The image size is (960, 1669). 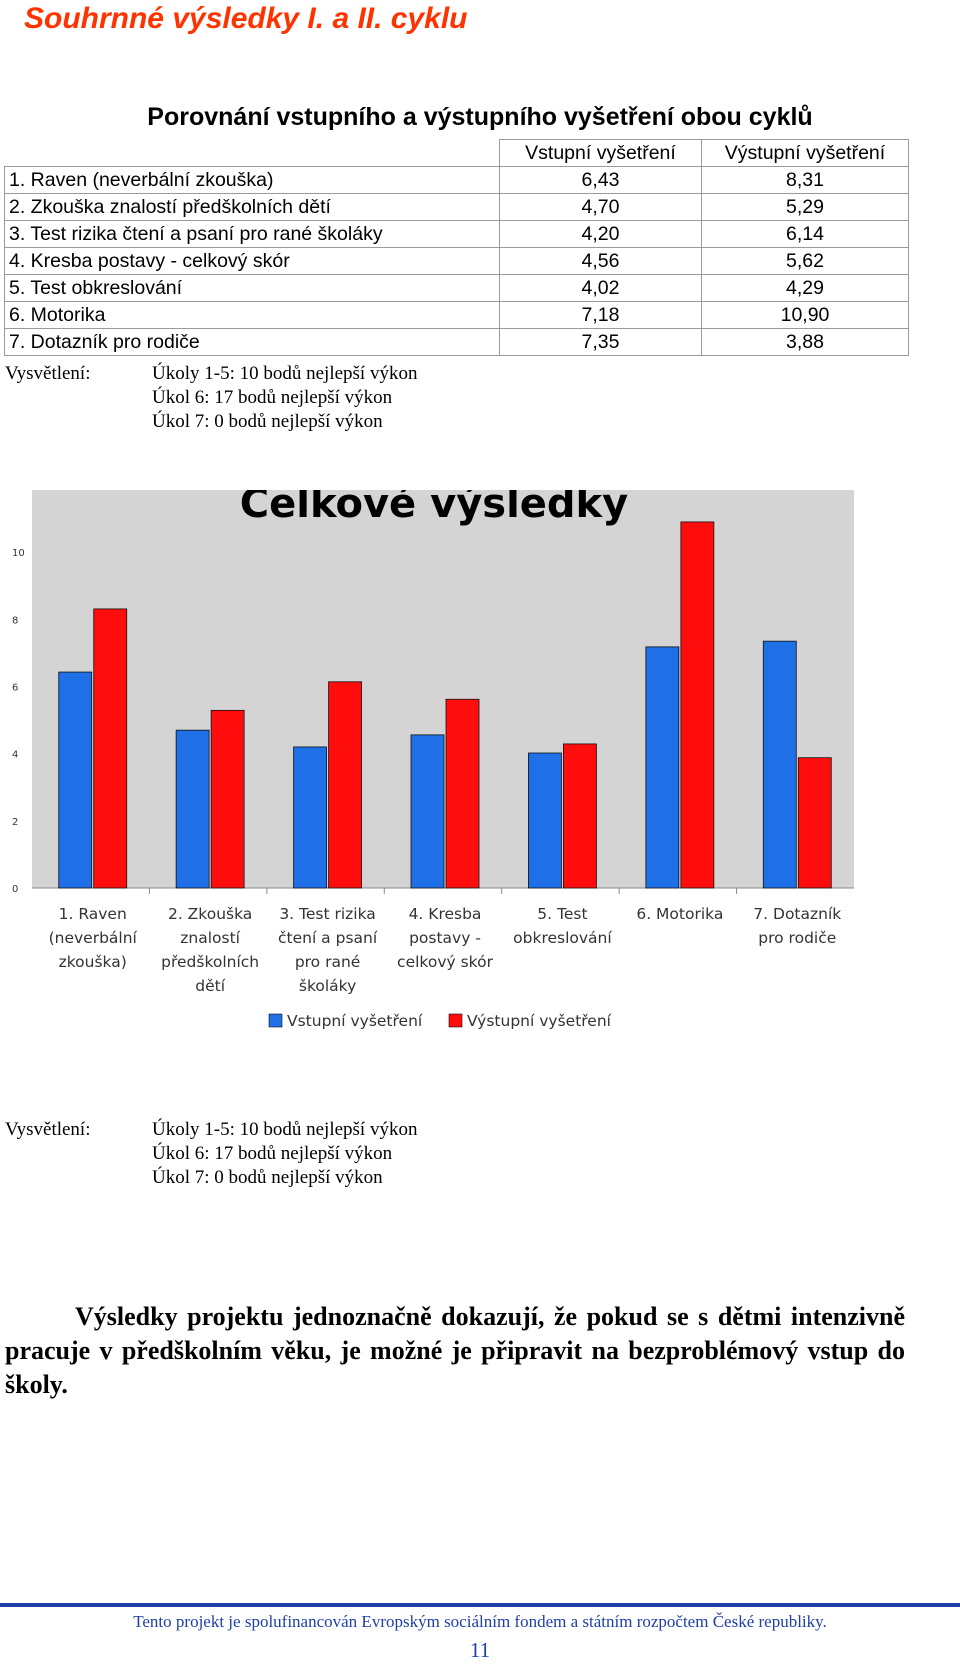 What do you see at coordinates (805, 180) in the screenshot?
I see `row-output-value: 8,31` at bounding box center [805, 180].